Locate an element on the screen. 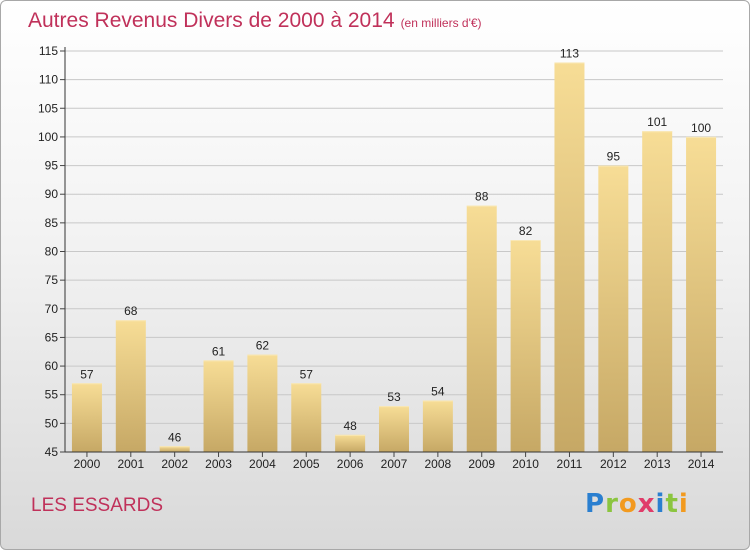  city-name: LES ESSARDS is located at coordinates (97, 505).